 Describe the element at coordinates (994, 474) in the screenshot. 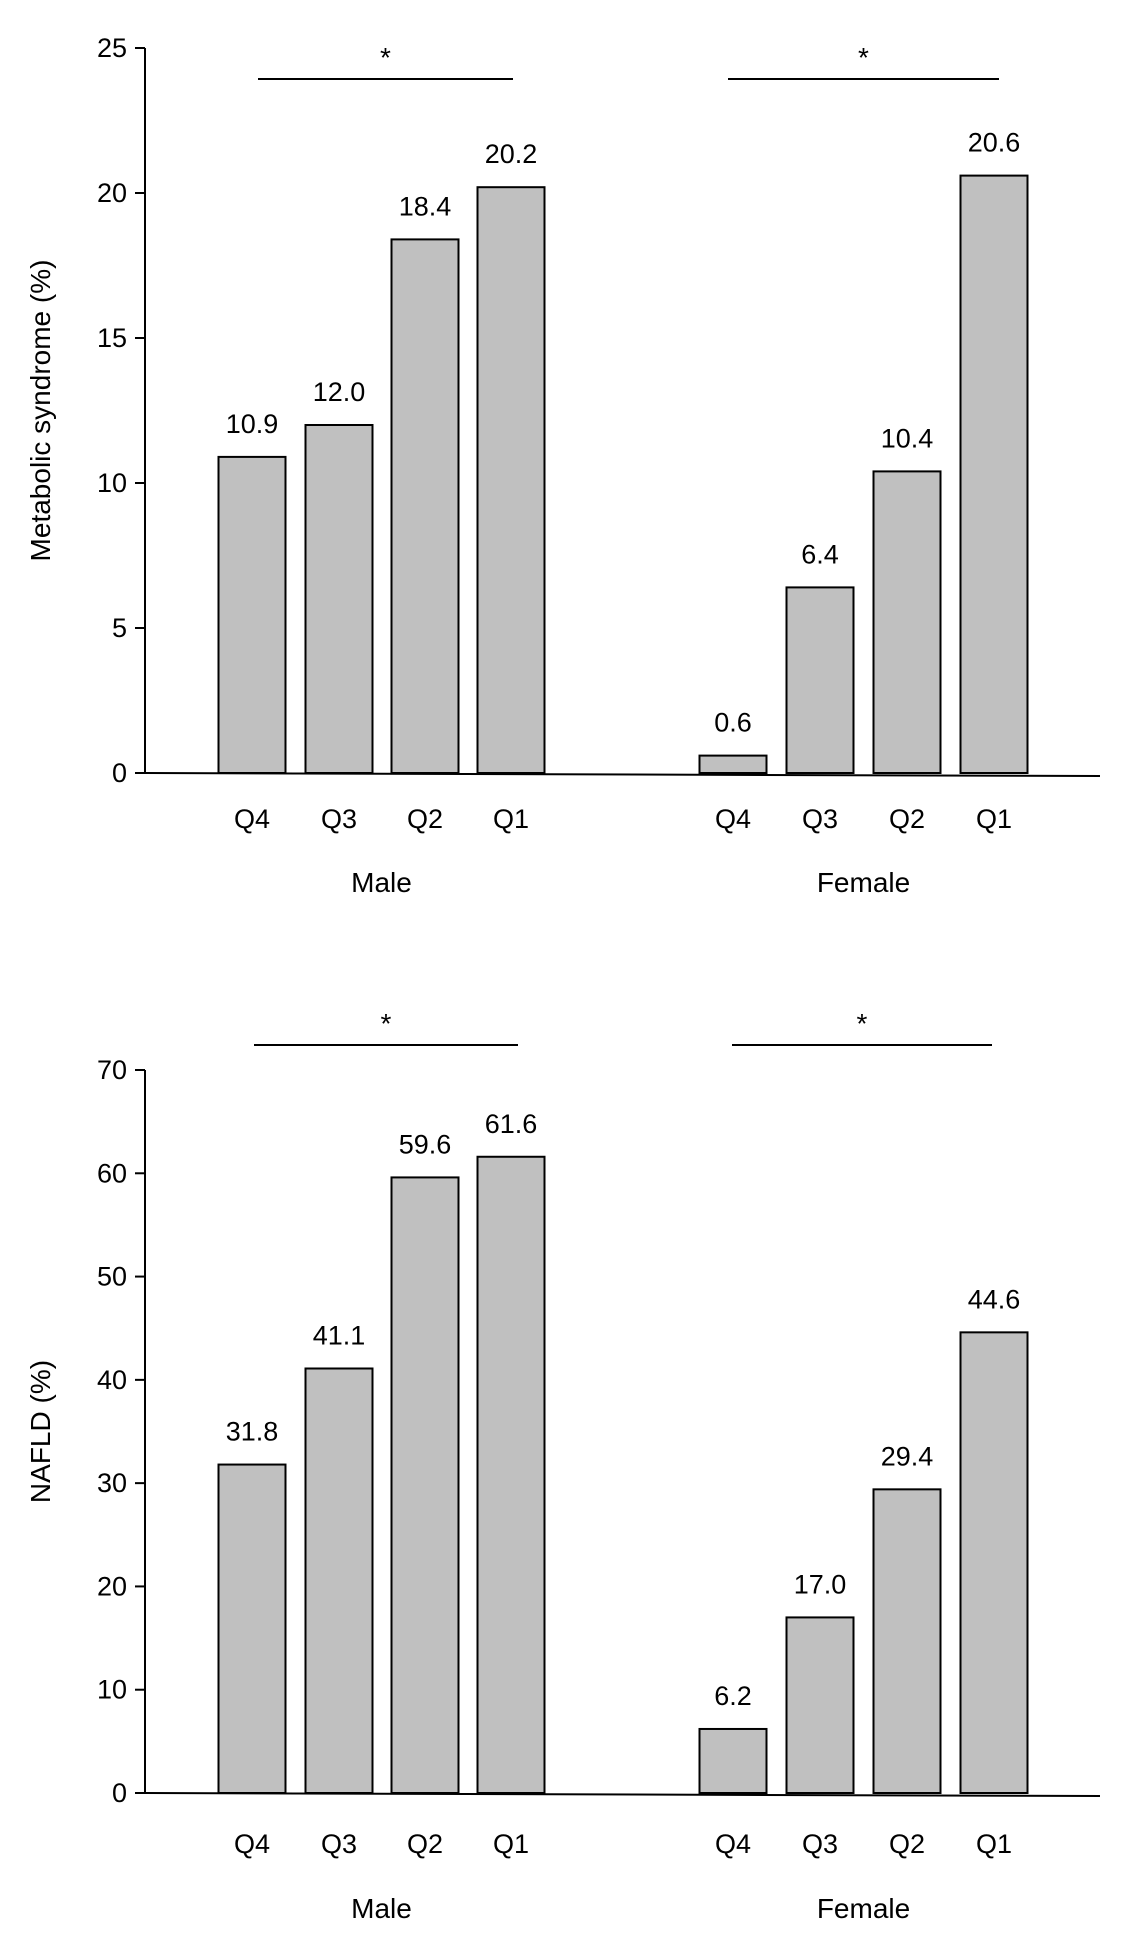

I see `metabolic-syndrome-bar-female-q1` at that location.